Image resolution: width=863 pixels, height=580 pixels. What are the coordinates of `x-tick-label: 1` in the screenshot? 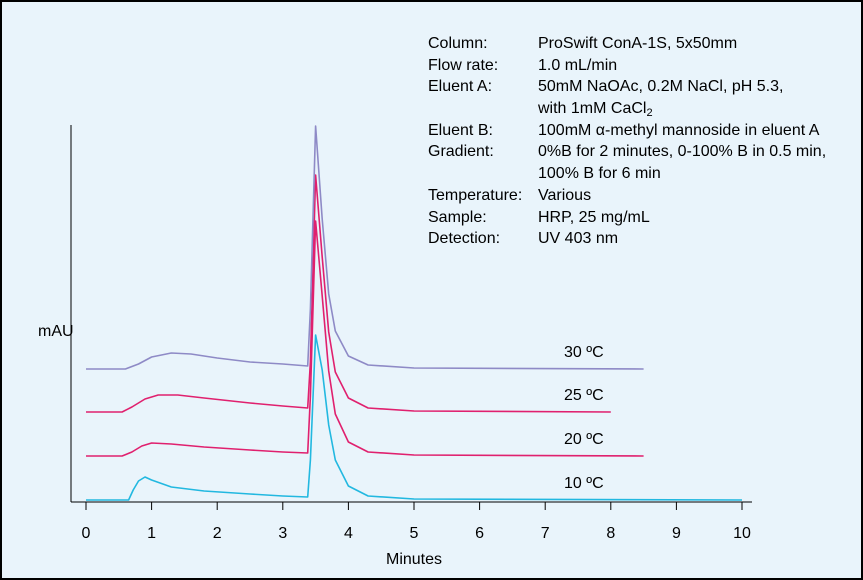 It's located at (151, 533).